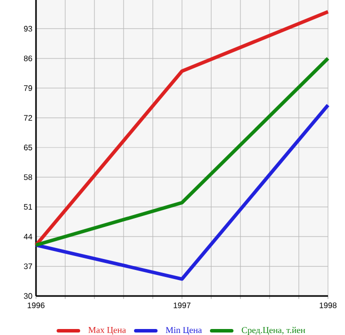 The height and width of the screenshot is (335, 345). What do you see at coordinates (274, 330) in the screenshot?
I see `legend-label: Сред.Цена, т.йен` at bounding box center [274, 330].